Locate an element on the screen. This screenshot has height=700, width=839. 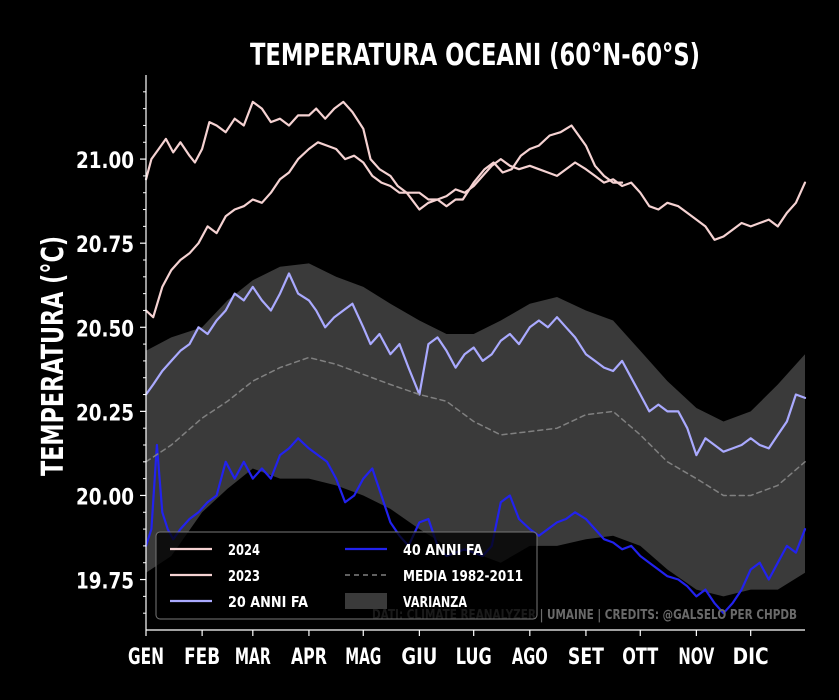
legend-label-2023: 2023 is located at coordinates (244, 576).